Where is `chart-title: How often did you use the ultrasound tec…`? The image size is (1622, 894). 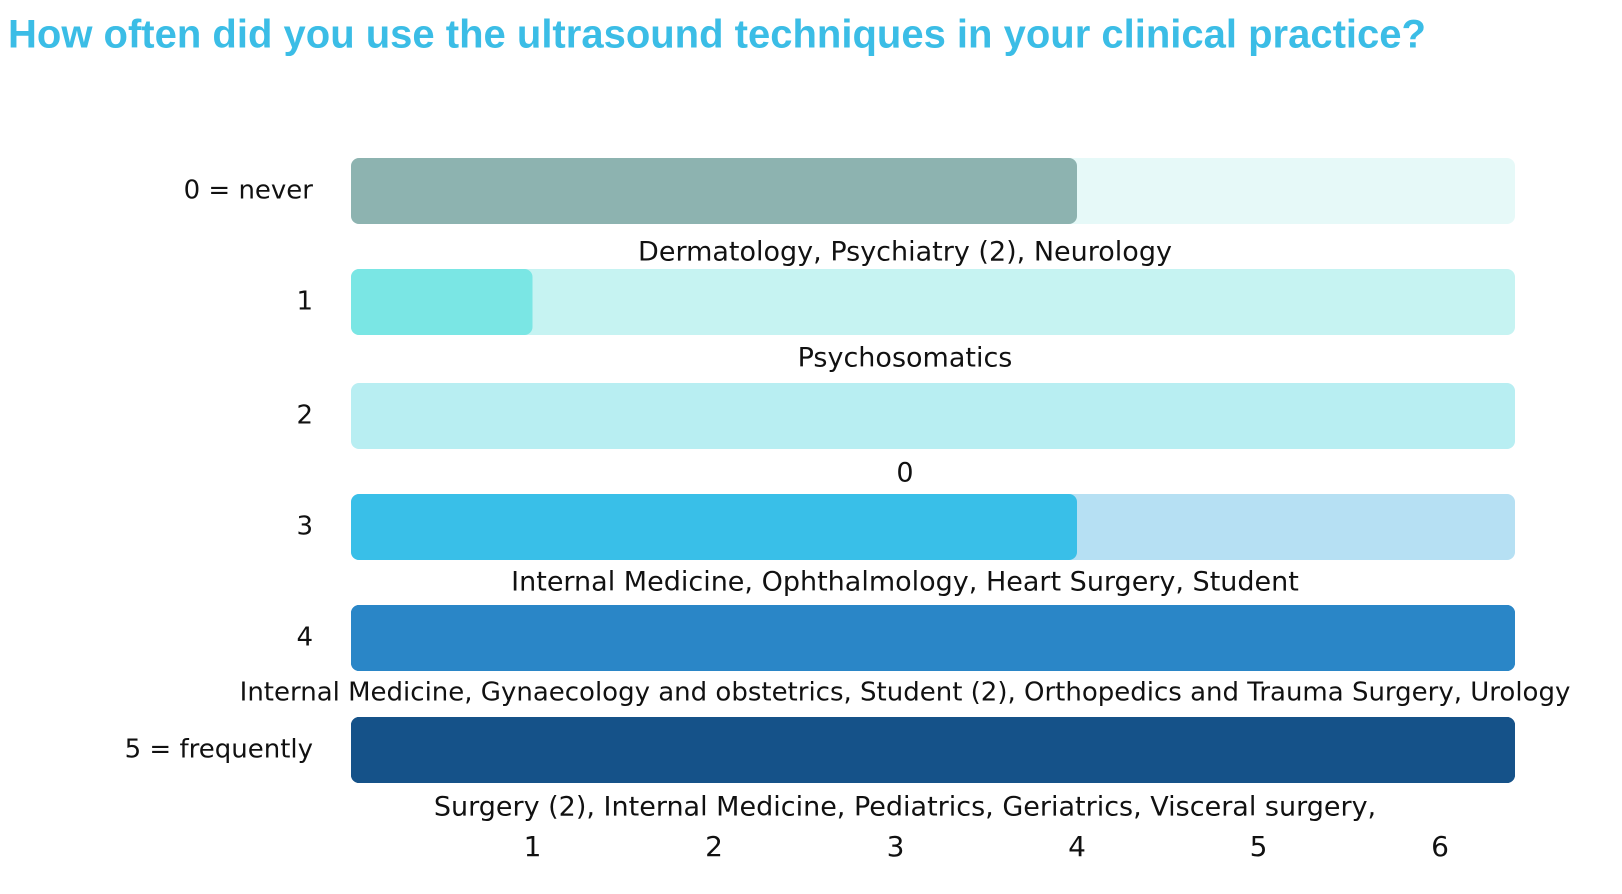
chart-title: How often did you use the ultrasound tec… is located at coordinates (717, 35).